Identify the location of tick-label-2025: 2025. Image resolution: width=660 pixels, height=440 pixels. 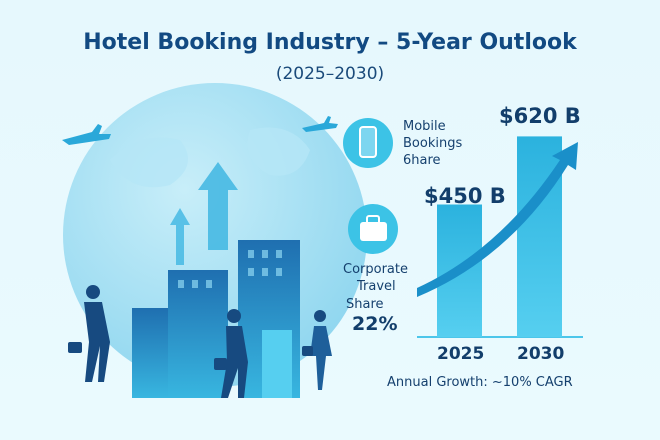
(461, 354).